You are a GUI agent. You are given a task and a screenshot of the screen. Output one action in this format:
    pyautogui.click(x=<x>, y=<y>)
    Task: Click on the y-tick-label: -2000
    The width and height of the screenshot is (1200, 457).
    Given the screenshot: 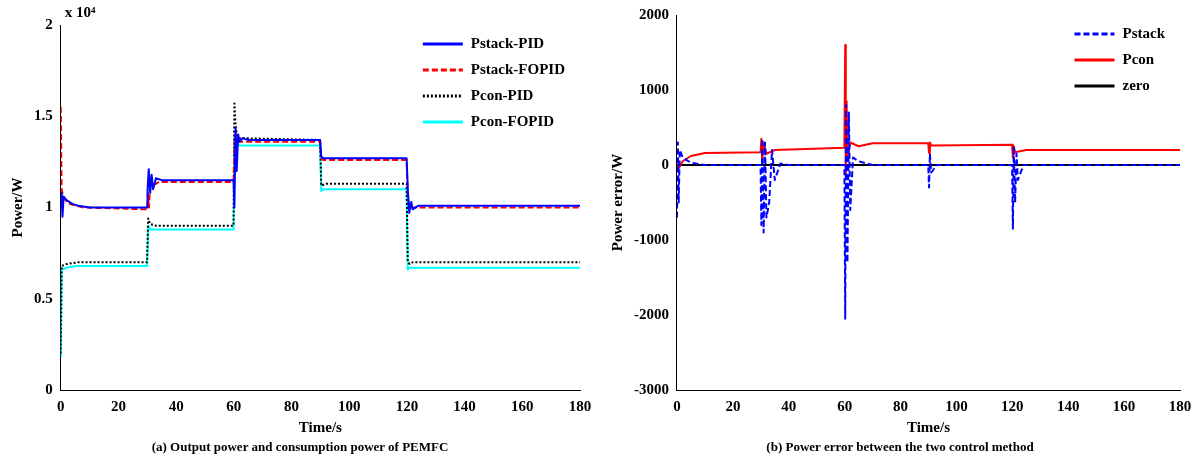 What is the action you would take?
    pyautogui.click(x=651, y=313)
    